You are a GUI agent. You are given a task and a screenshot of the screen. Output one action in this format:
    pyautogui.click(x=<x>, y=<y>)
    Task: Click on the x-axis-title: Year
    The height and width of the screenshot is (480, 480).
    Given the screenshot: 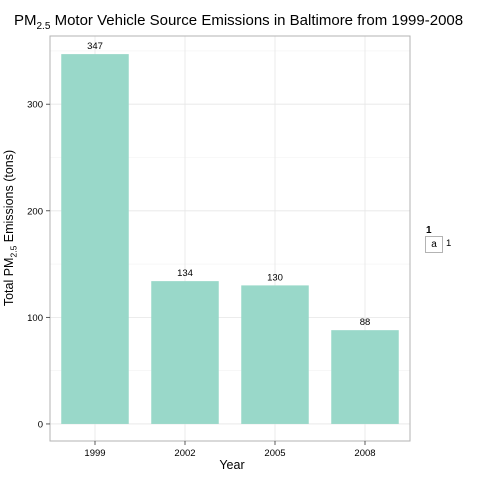 What is the action you would take?
    pyautogui.click(x=232, y=465)
    